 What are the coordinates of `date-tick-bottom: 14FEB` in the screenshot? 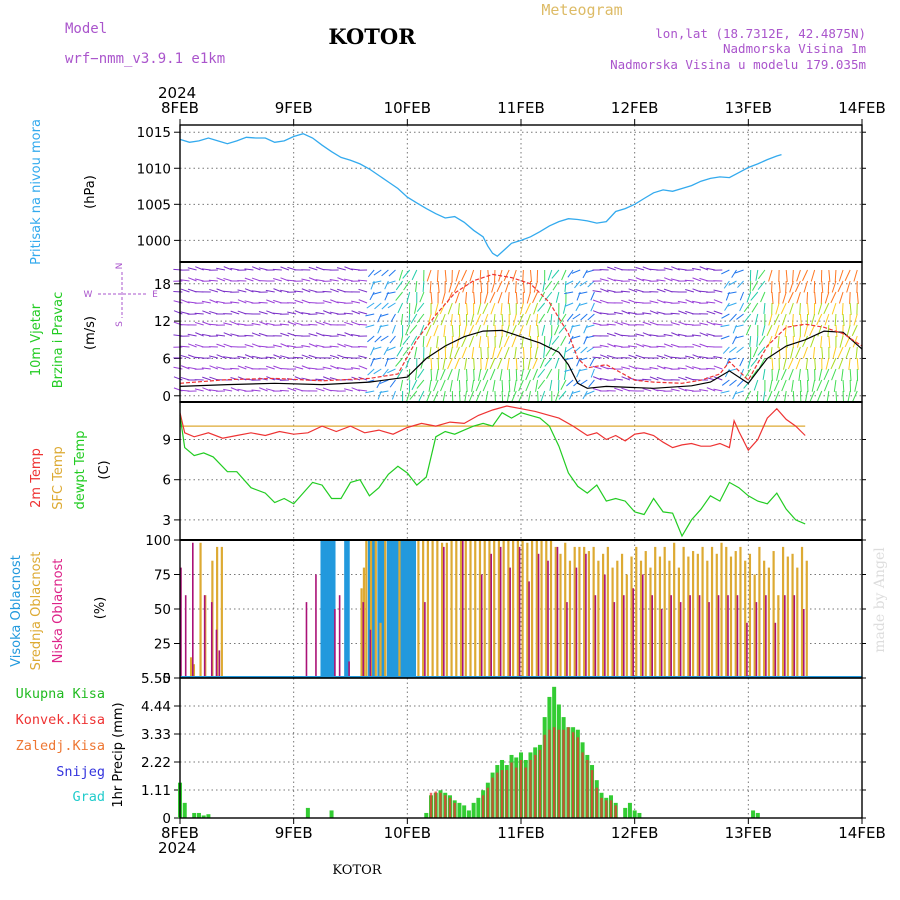 It's located at (861, 833).